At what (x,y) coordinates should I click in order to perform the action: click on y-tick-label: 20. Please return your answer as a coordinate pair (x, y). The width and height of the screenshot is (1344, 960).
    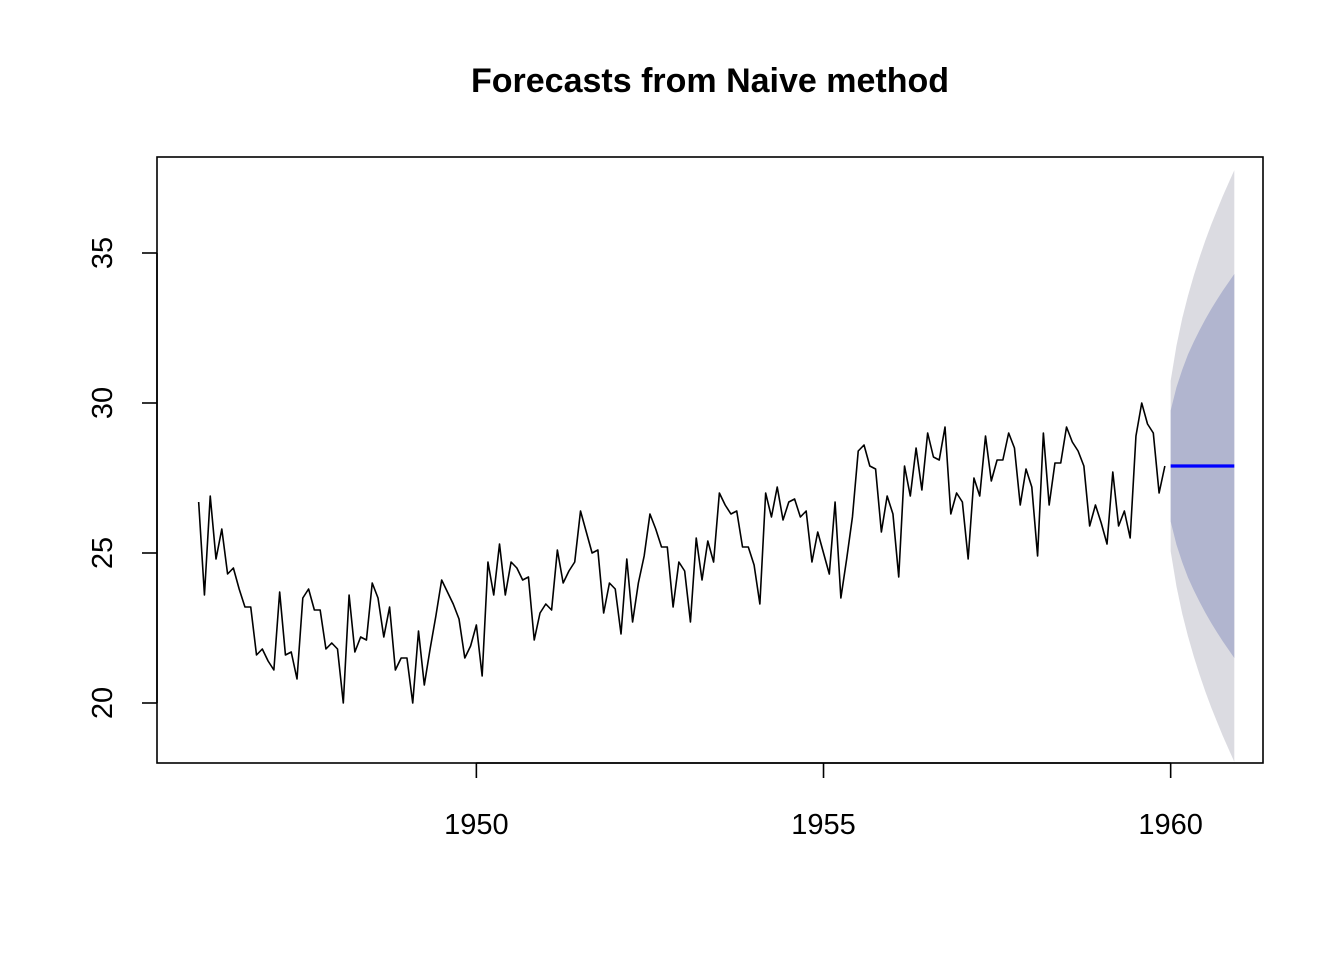
    Looking at the image, I should click on (103, 703).